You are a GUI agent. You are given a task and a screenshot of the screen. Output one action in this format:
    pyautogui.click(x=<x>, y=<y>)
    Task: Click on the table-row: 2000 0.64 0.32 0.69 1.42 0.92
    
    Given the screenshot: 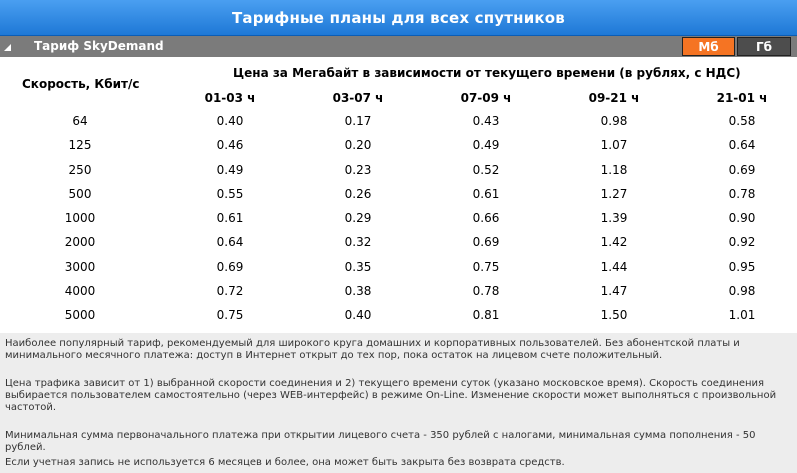 What is the action you would take?
    pyautogui.click(x=398, y=242)
    